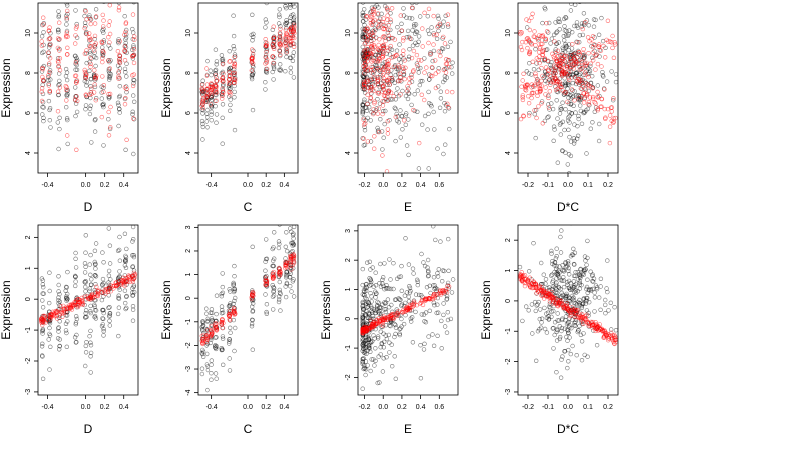 The height and width of the screenshot is (455, 800). Describe the element at coordinates (568, 300) in the screenshot. I see `points-bottom-DxC` at that location.